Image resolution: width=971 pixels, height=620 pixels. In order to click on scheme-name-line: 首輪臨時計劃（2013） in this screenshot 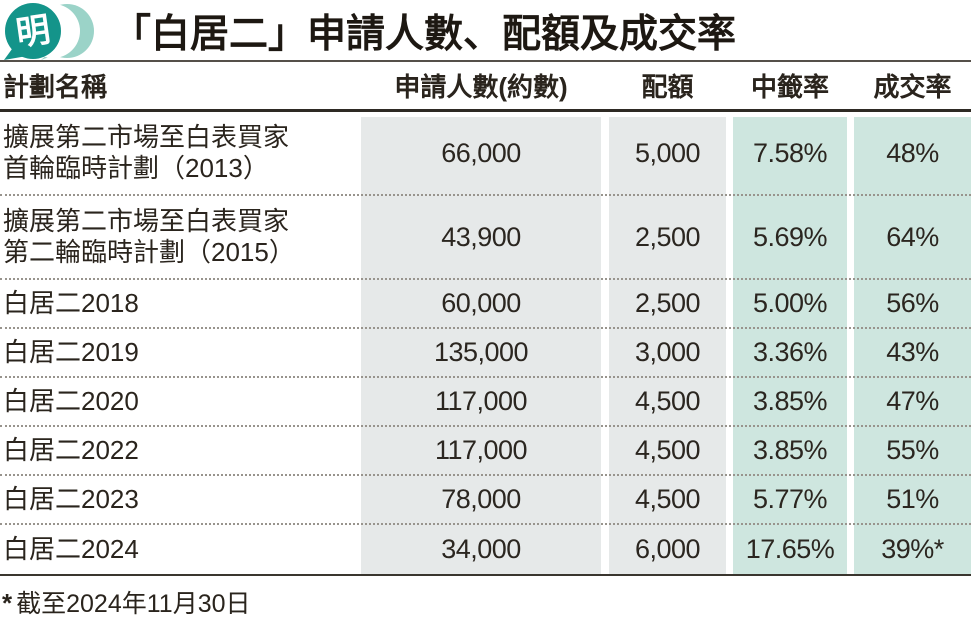, I will do `click(136, 168)`.